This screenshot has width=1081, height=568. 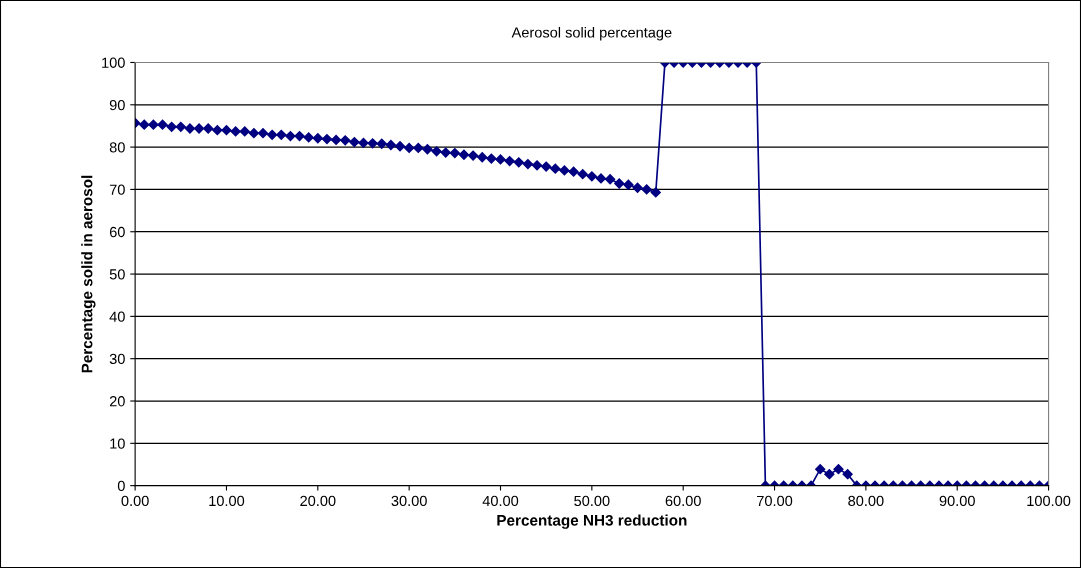 What do you see at coordinates (592, 501) in the screenshot?
I see `x-tick-label: 50.00` at bounding box center [592, 501].